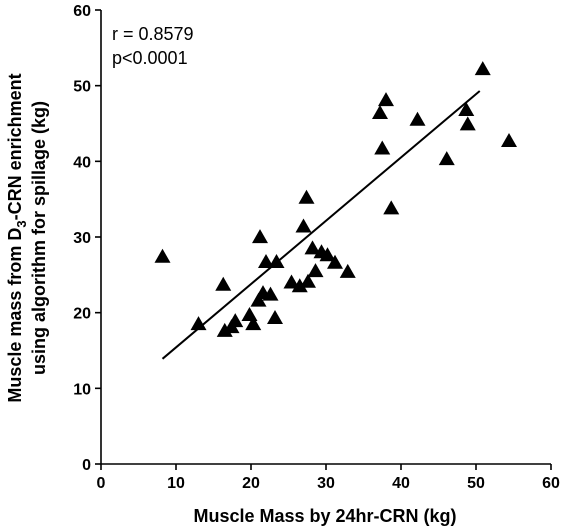 The image size is (568, 530). I want to click on y-tick-label: 20, so click(82, 314).